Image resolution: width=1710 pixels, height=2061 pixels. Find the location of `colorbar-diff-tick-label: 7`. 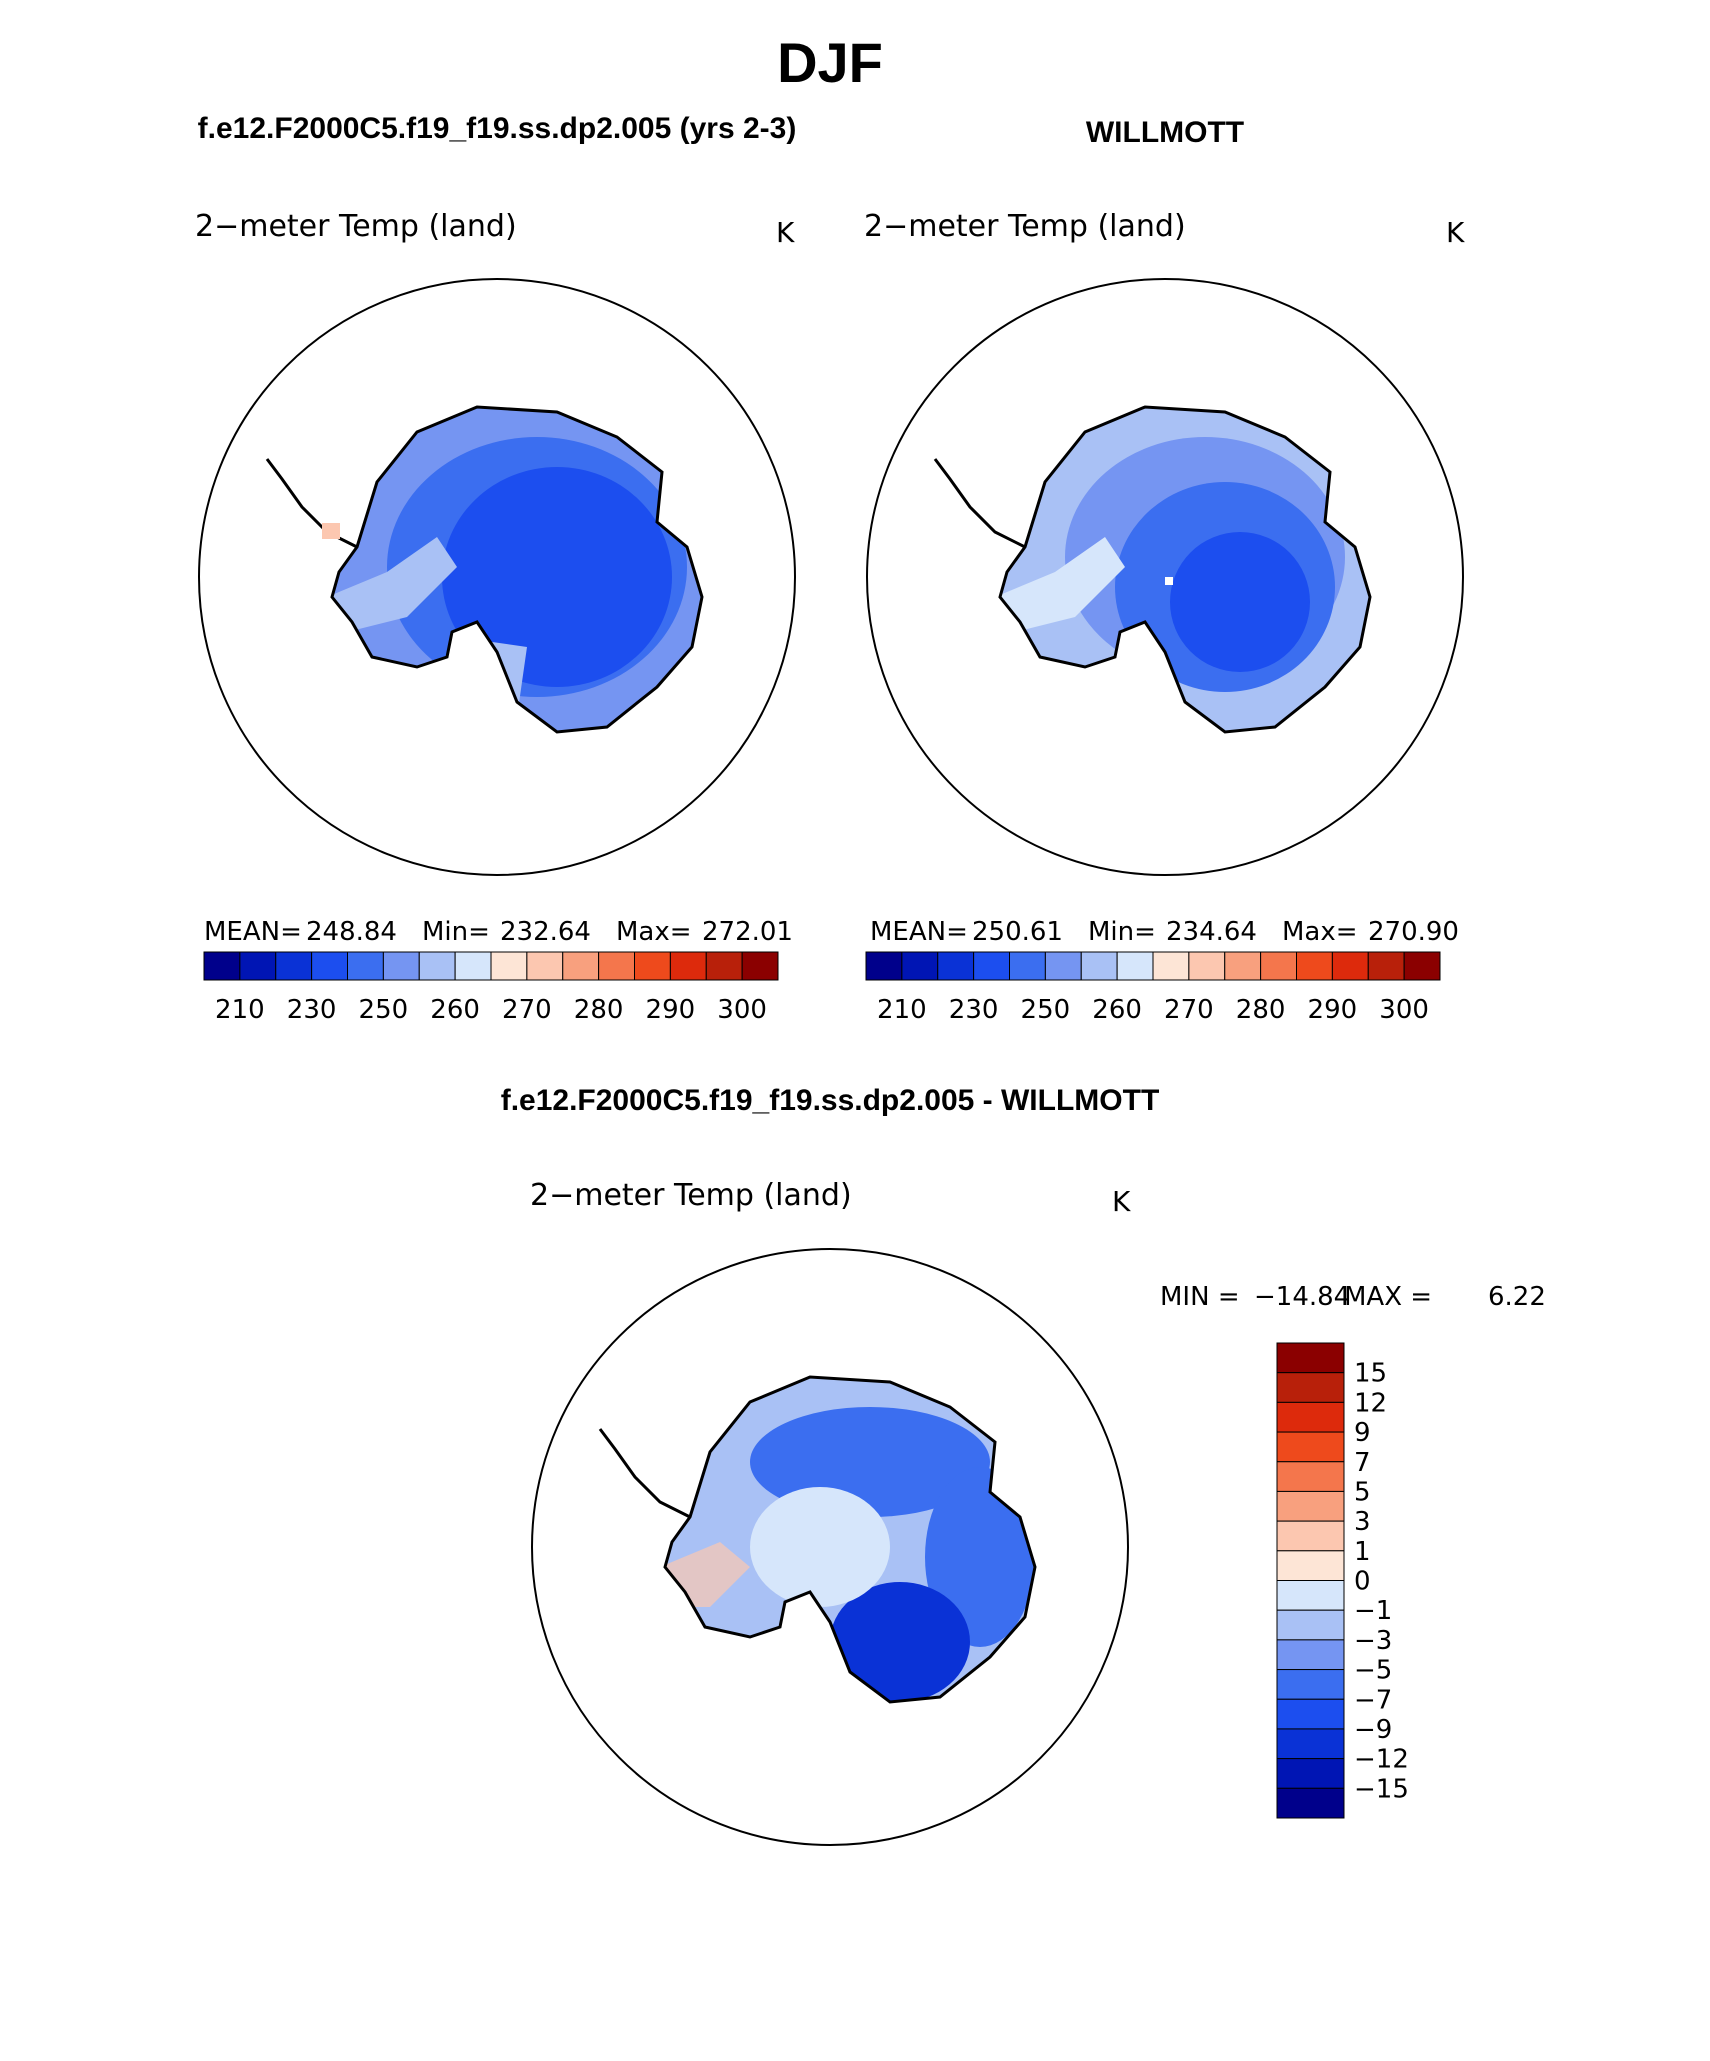

colorbar-diff-tick-label: 7 is located at coordinates (1362, 1463).